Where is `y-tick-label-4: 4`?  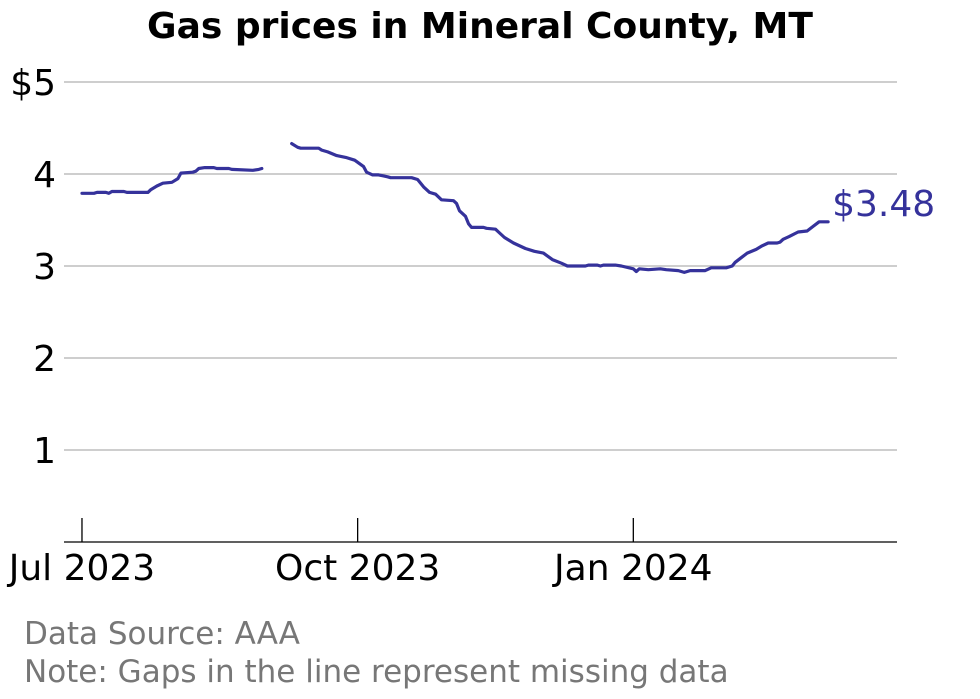 y-tick-label-4: 4 is located at coordinates (44, 175).